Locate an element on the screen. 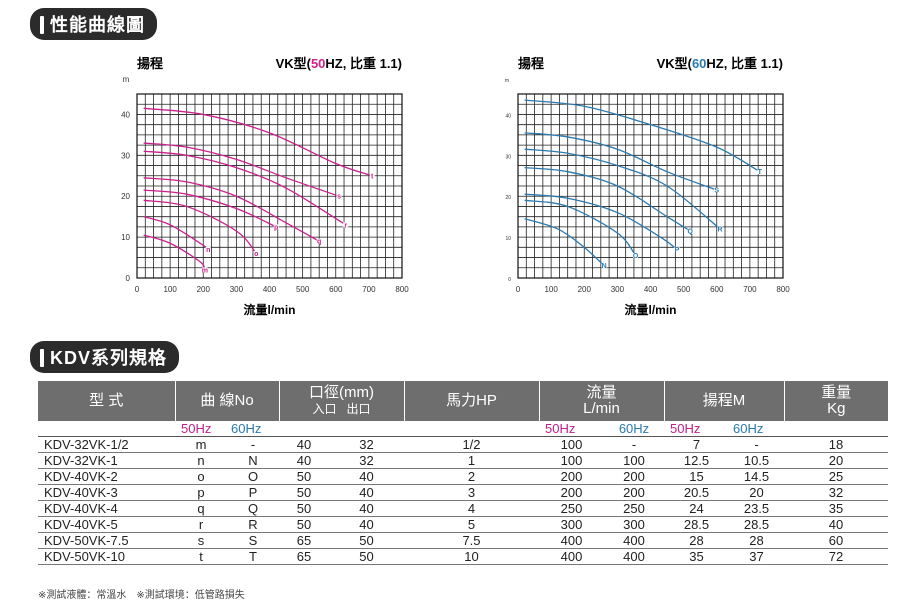  table-cell: 7.5 is located at coordinates (471, 540).